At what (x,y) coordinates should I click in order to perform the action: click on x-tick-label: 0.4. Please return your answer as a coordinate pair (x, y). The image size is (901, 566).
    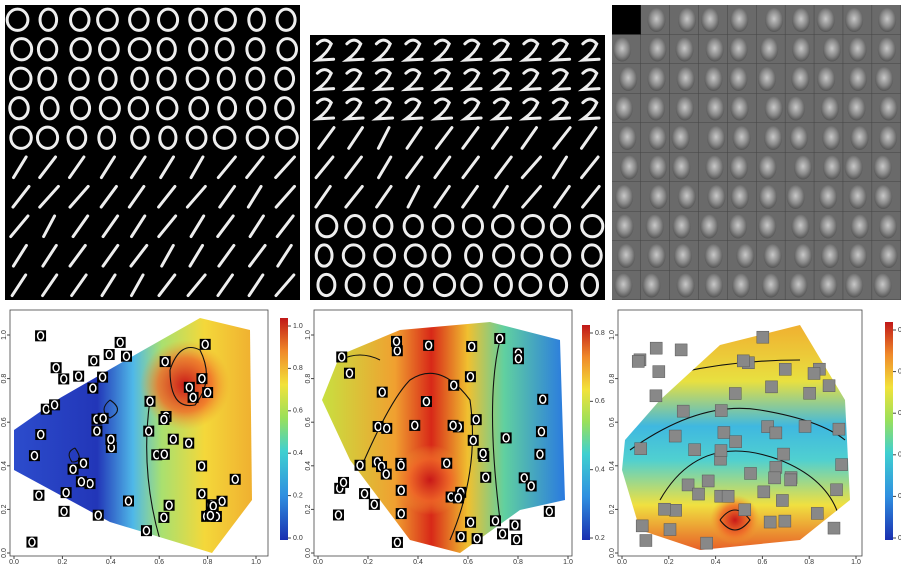
    Looking at the image, I should click on (418, 562).